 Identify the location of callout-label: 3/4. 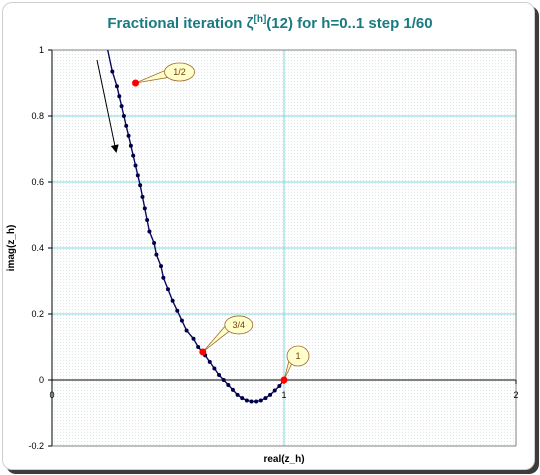
(239, 325).